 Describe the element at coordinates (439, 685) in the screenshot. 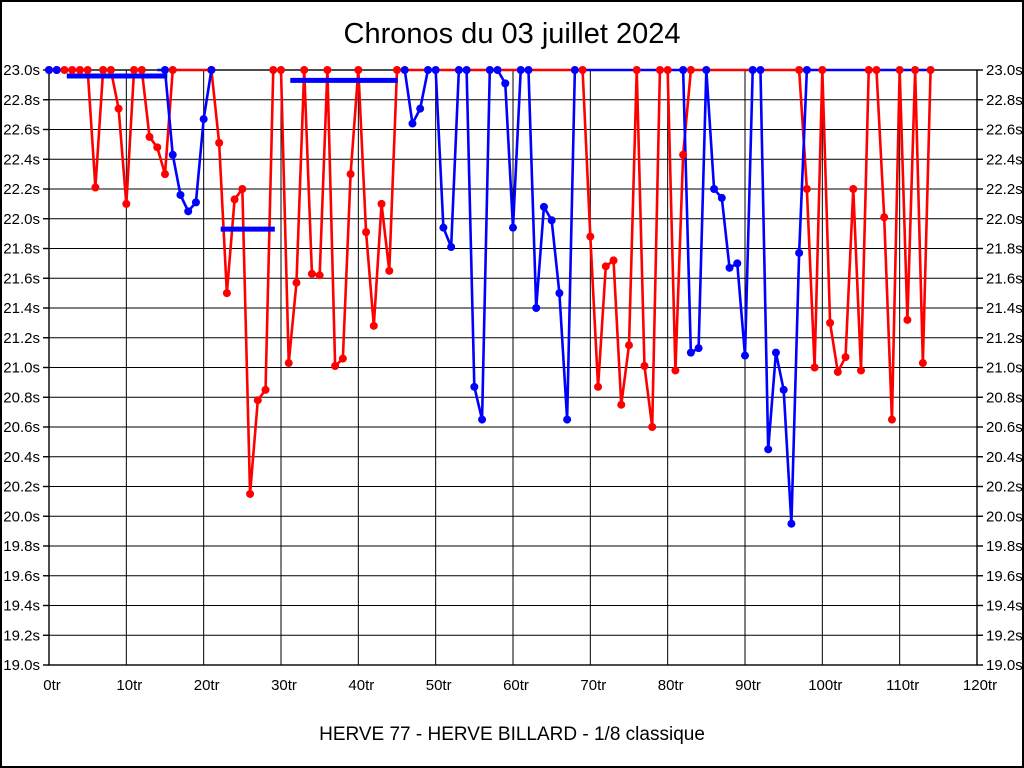

I see `svg-text: 50tr` at that location.